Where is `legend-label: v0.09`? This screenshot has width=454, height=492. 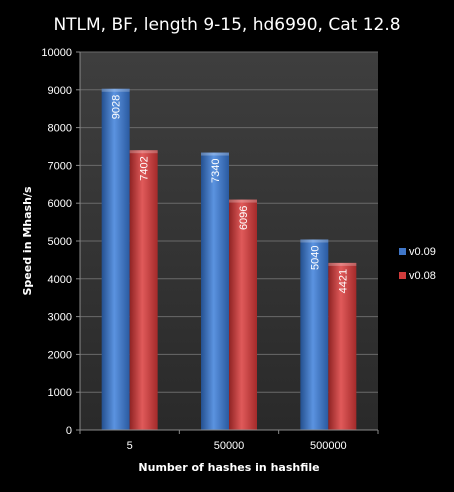
legend-label: v0.09 is located at coordinates (422, 252).